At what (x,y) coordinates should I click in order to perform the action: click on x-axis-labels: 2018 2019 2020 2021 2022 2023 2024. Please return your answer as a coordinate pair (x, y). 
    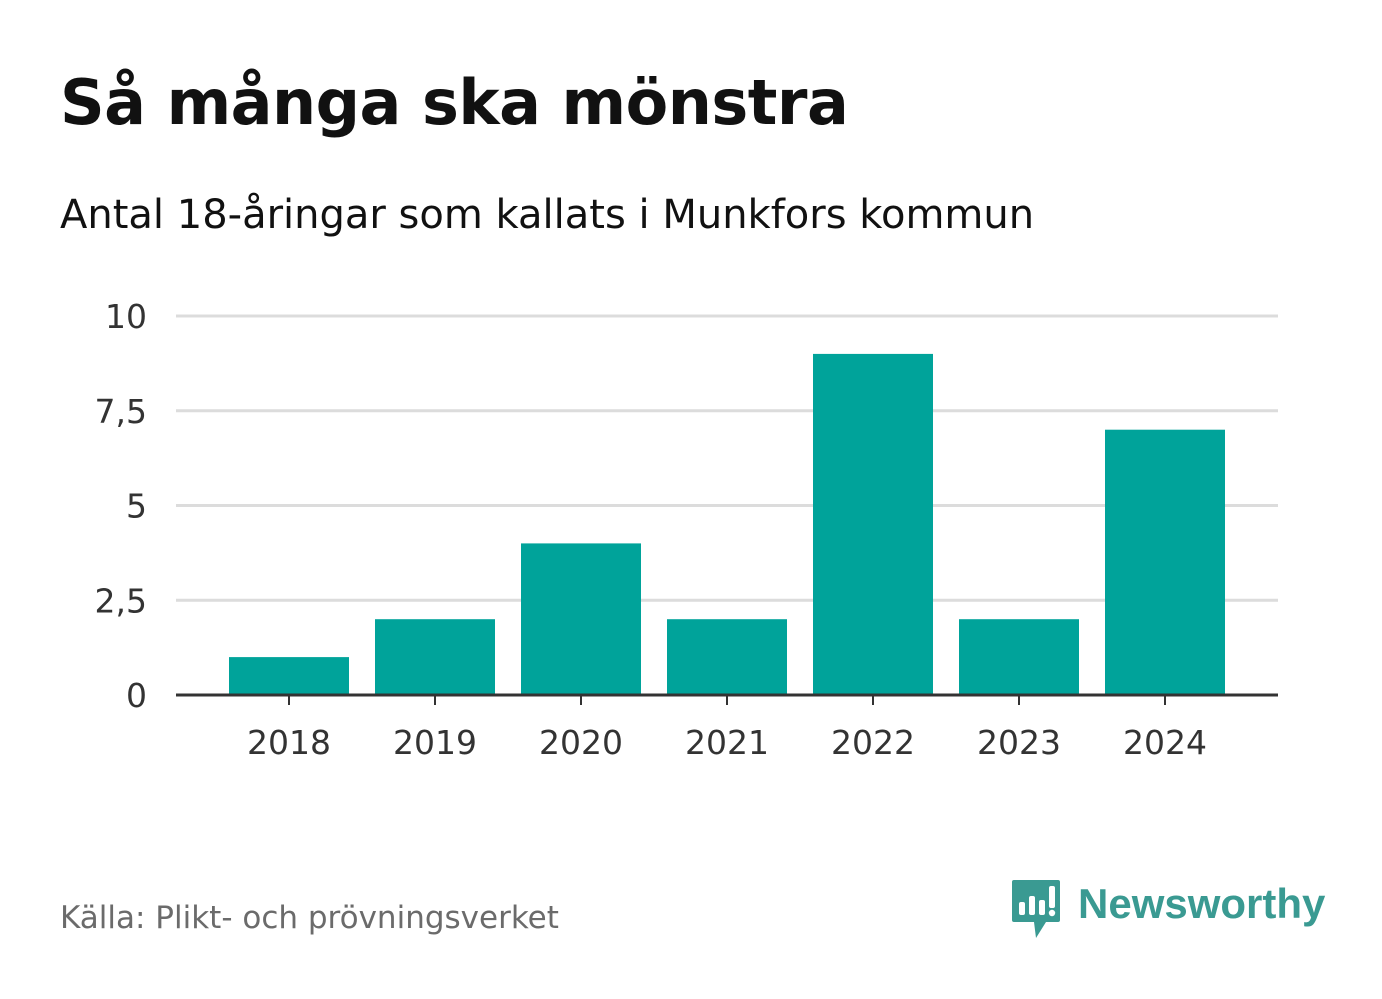
    Looking at the image, I should click on (727, 742).